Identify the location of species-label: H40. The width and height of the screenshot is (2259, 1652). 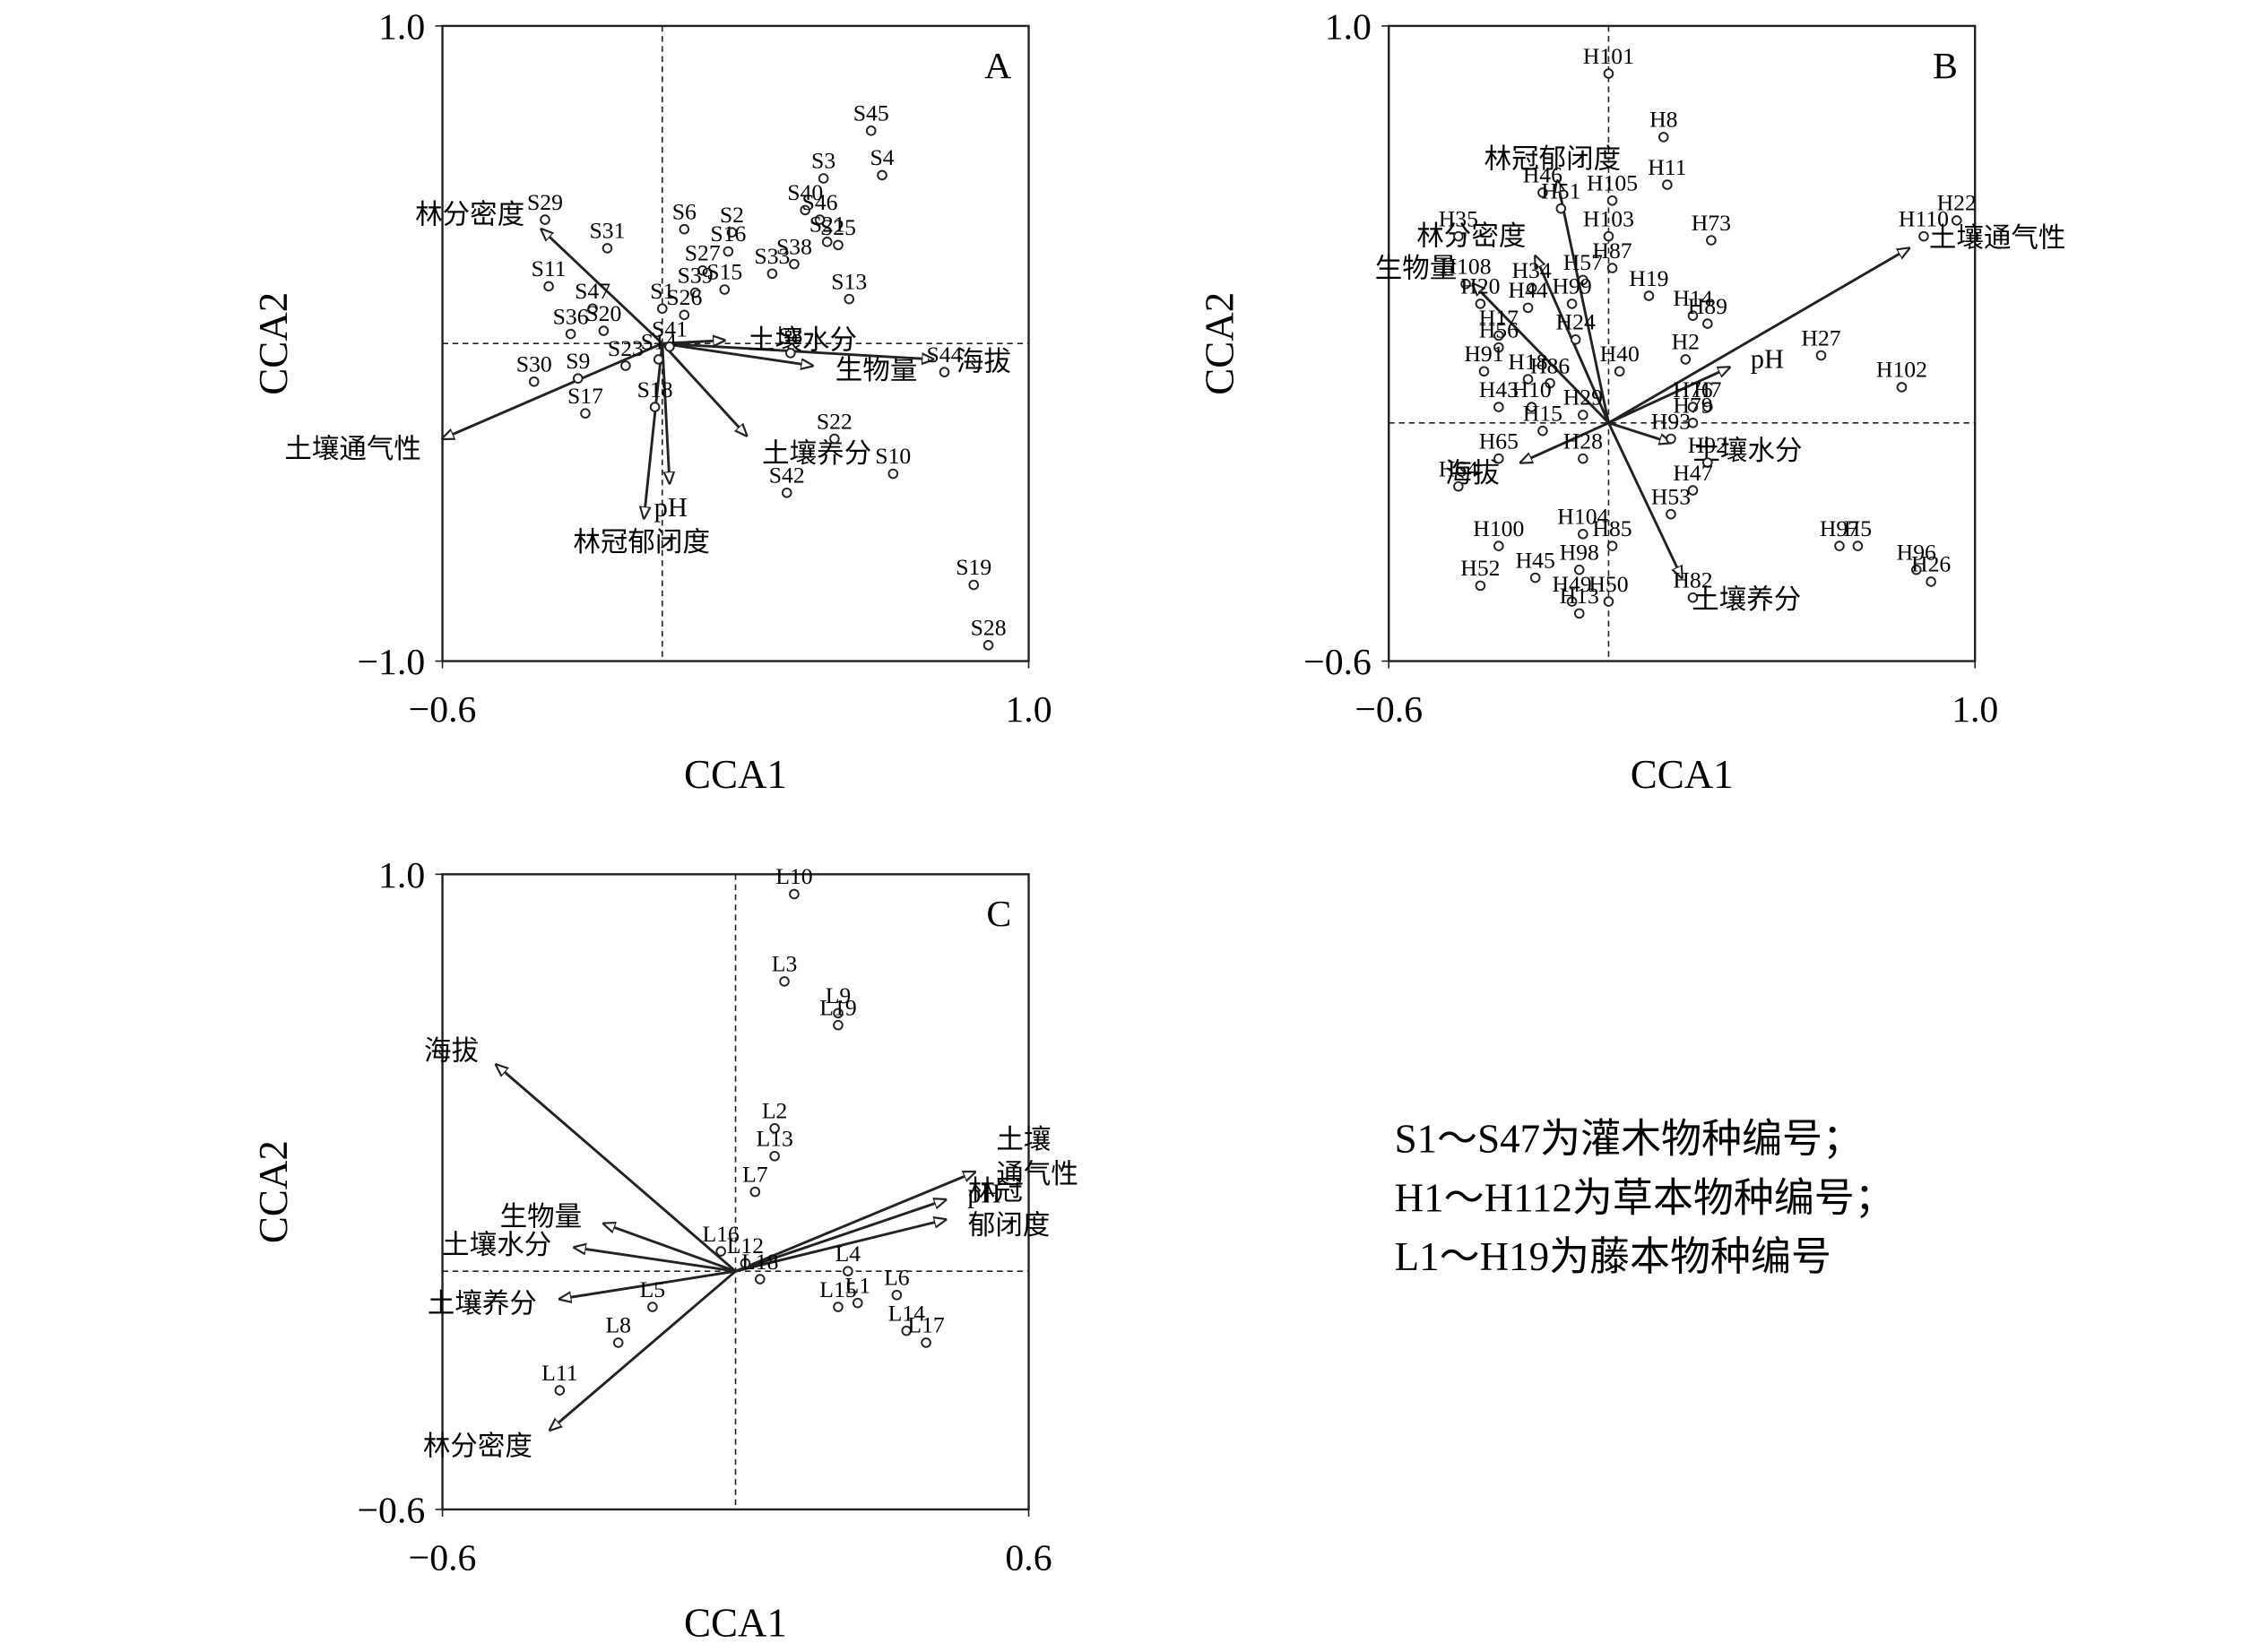
(1620, 354).